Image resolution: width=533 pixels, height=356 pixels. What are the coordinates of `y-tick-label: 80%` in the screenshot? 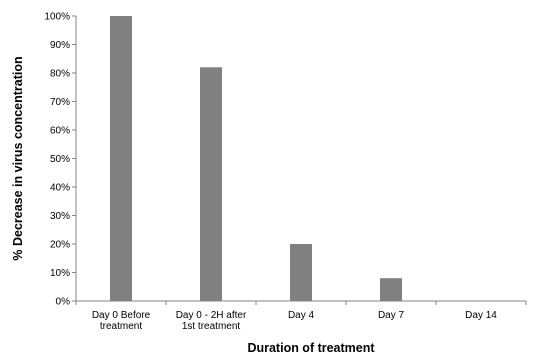 It's located at (60, 74).